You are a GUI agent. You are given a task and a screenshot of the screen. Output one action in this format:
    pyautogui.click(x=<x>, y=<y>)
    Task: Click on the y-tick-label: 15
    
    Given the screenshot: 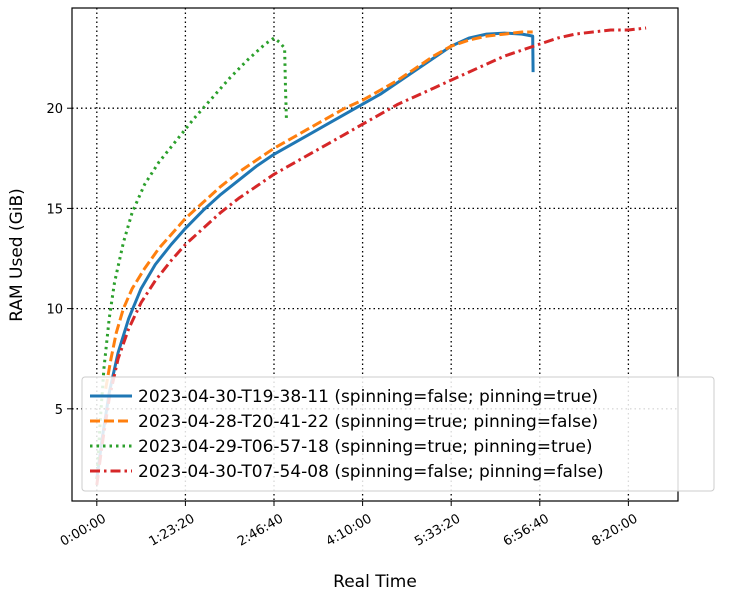 What is the action you would take?
    pyautogui.click(x=54, y=209)
    